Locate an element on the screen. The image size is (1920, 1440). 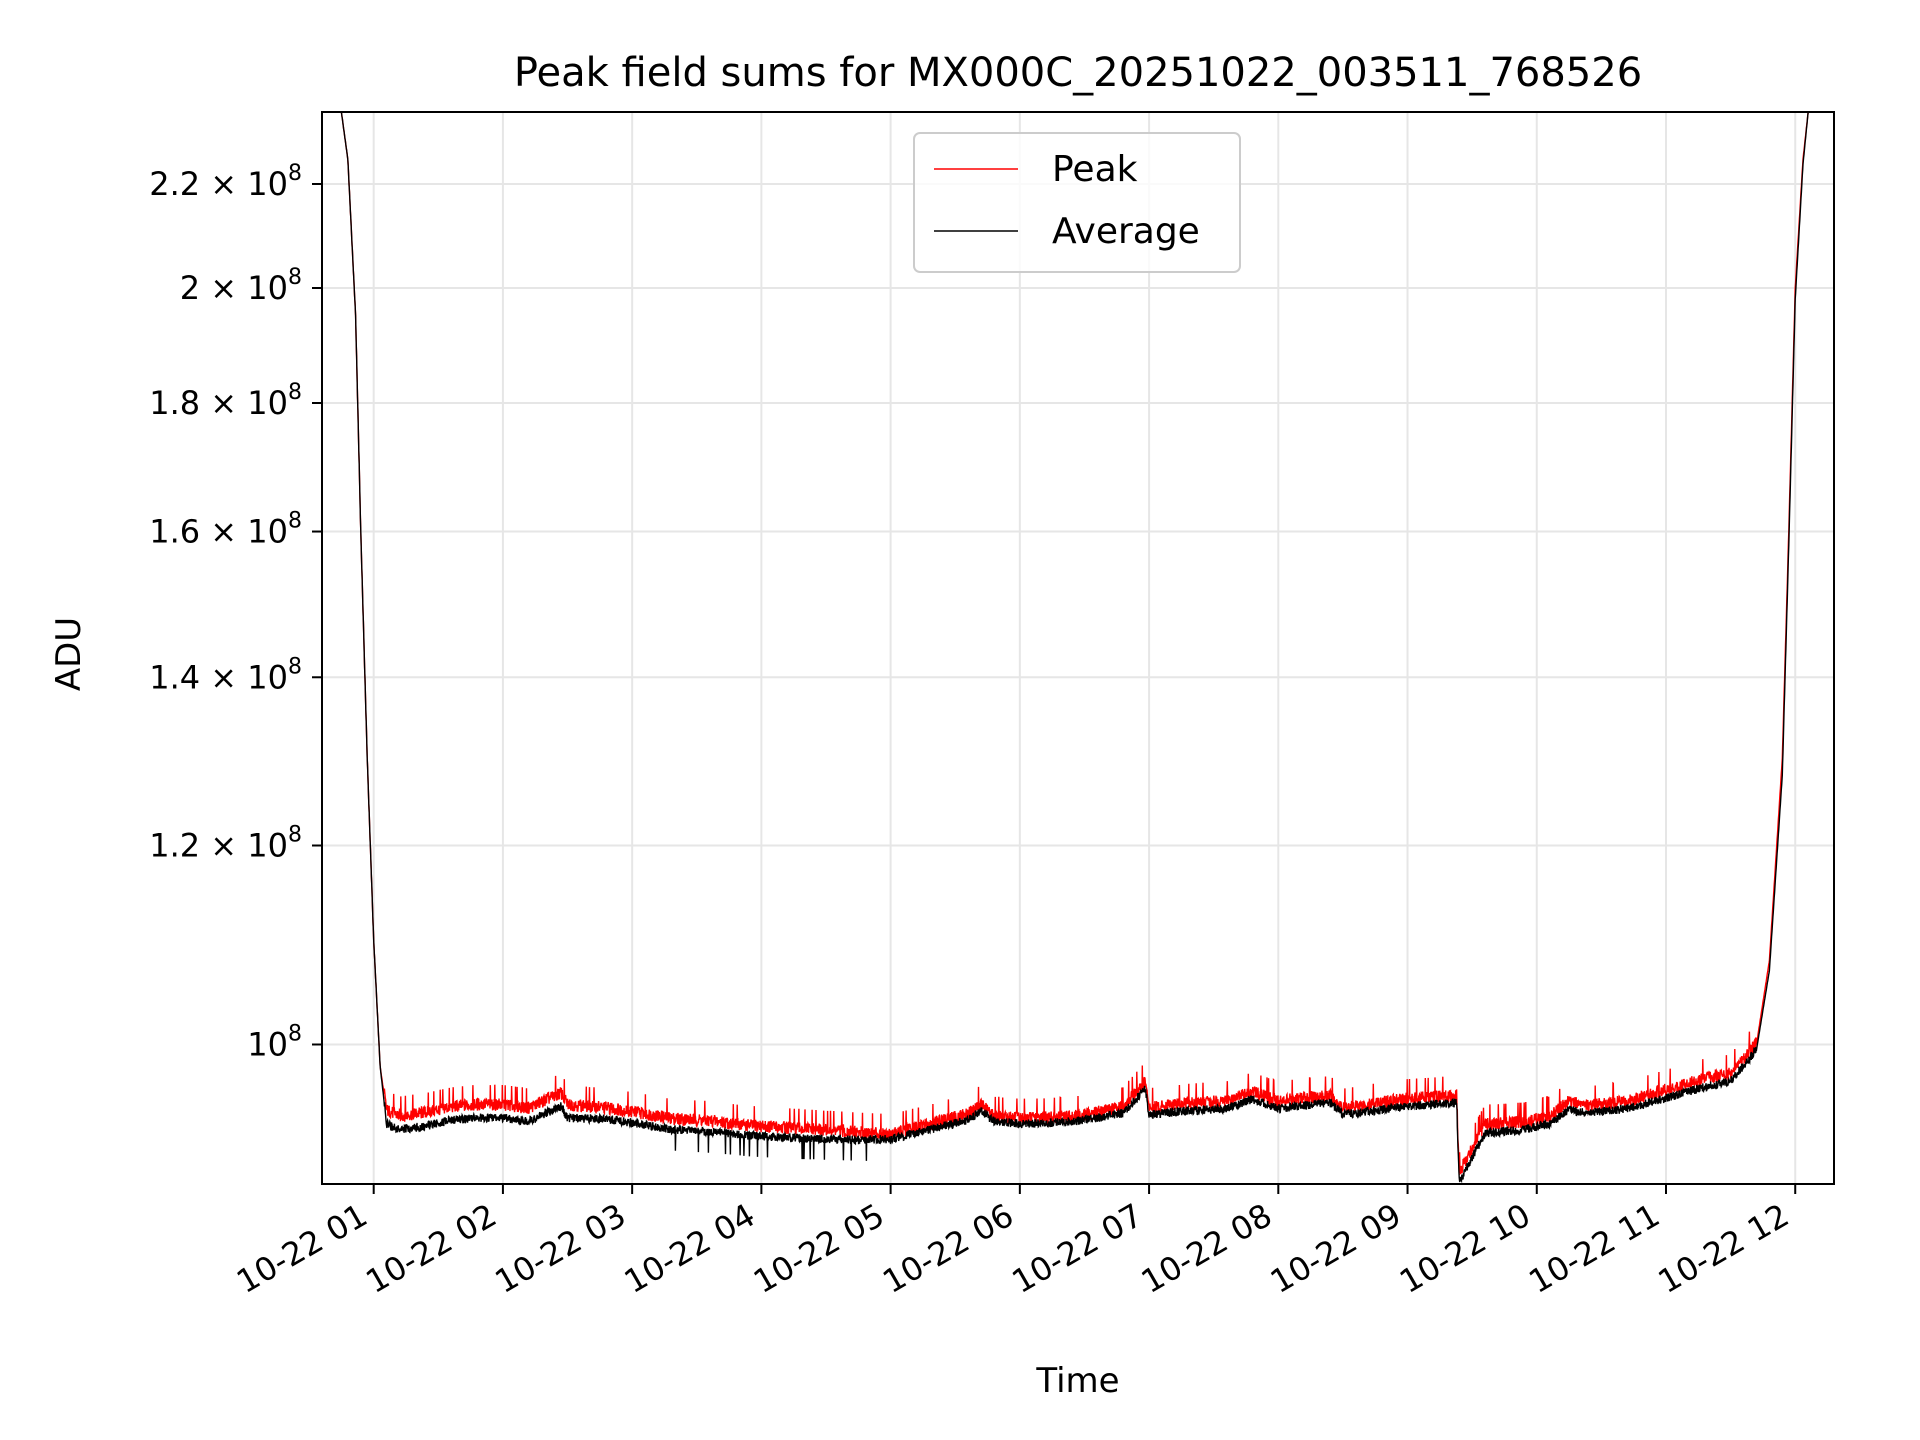
y-tick-label: 1.2 × 108 is located at coordinates (225, 844).